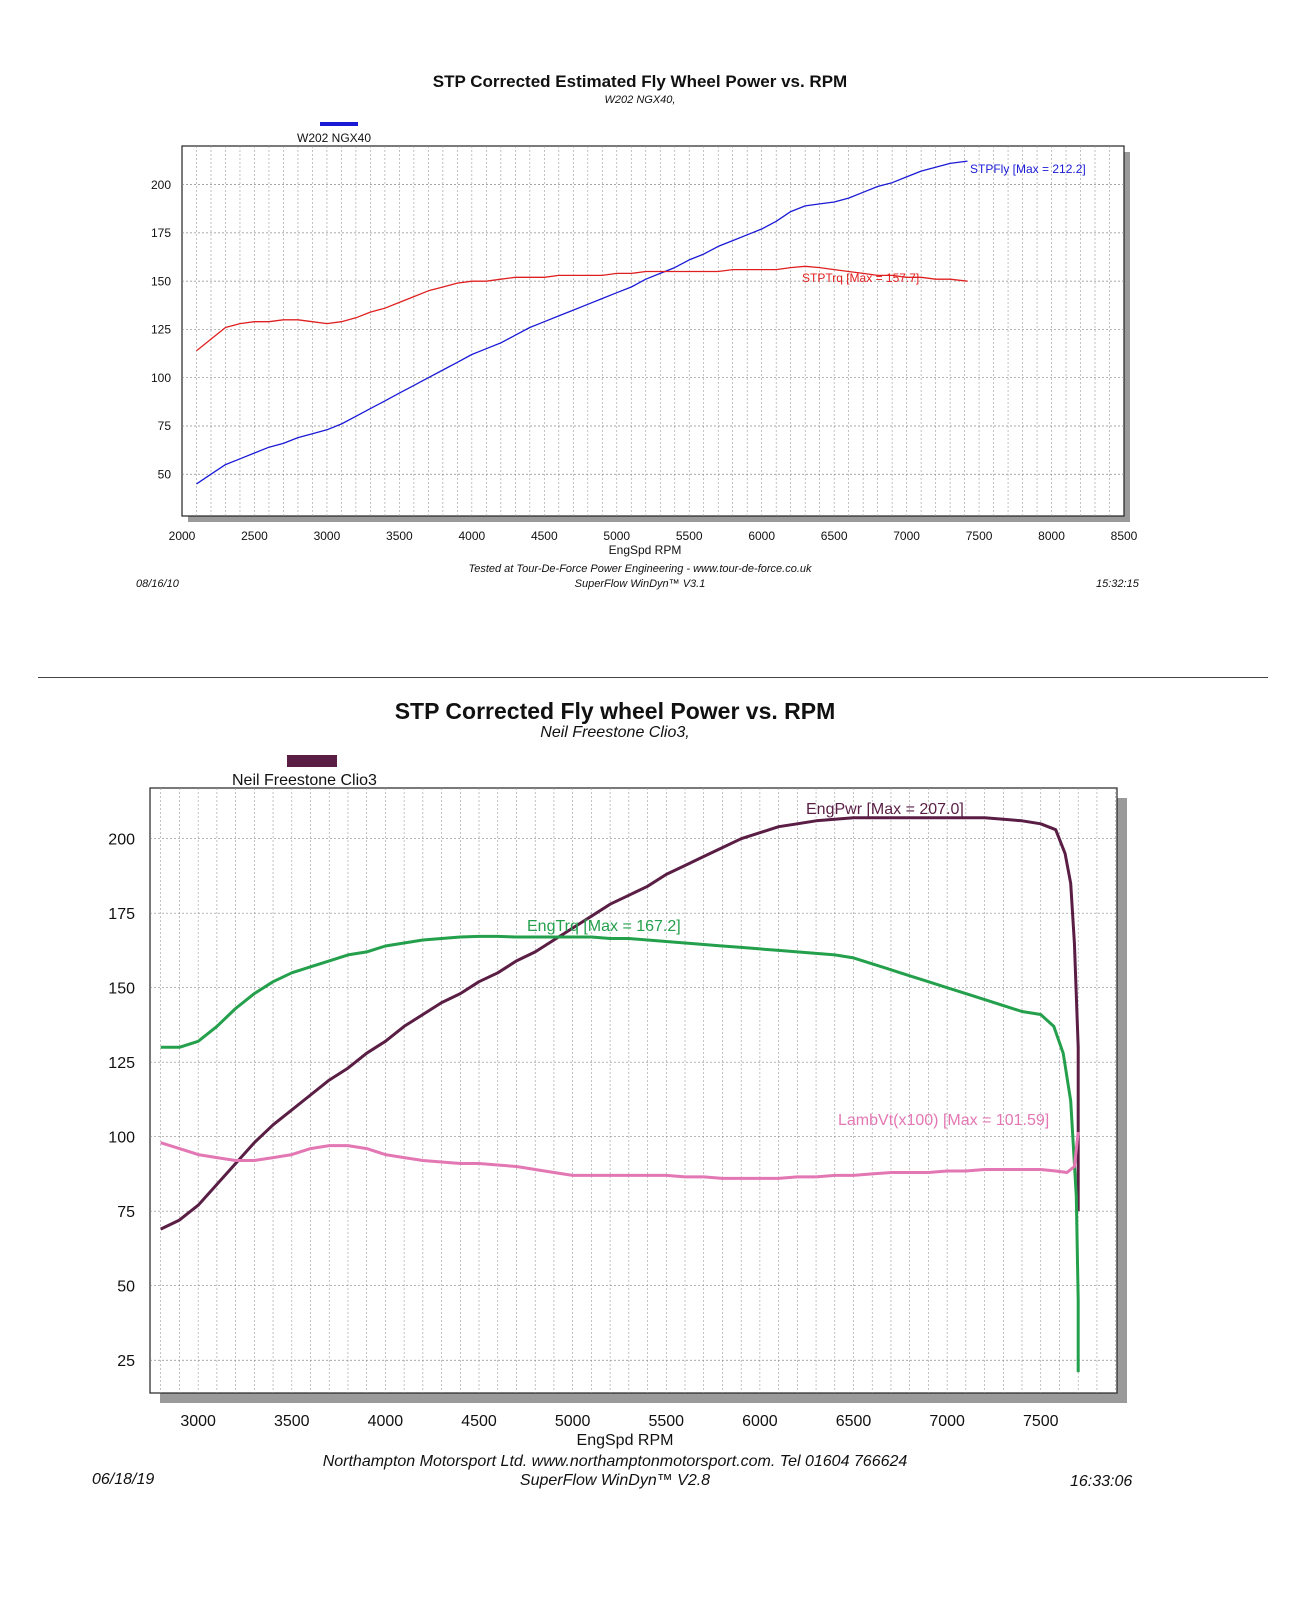 This screenshot has width=1305, height=1600. Describe the element at coordinates (582, 308) in the screenshot. I see `series-line-stptrq` at that location.